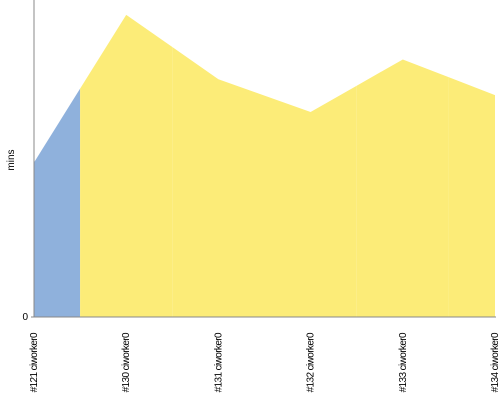 This screenshot has height=400, width=500. Describe the element at coordinates (34, 362) in the screenshot. I see `x-tick-label: #121 ciworker0` at that location.